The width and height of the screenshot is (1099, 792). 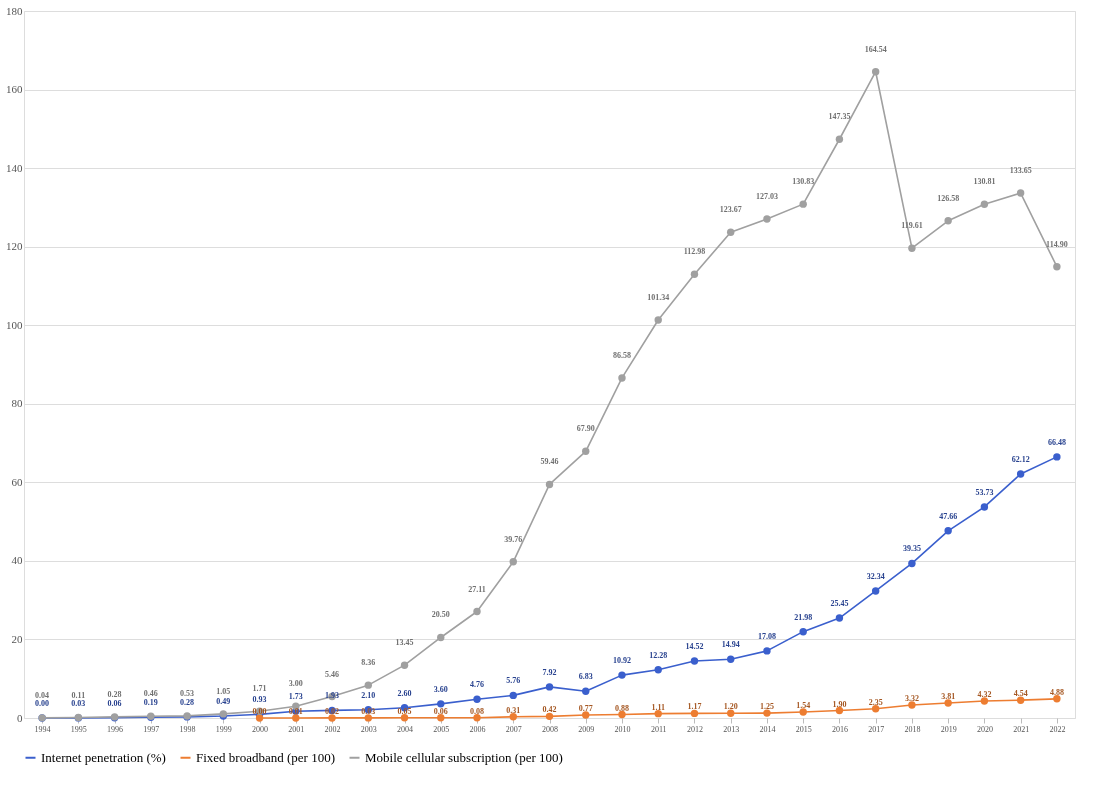 What do you see at coordinates (368, 695) in the screenshot?
I see `data-label: 2.10` at bounding box center [368, 695].